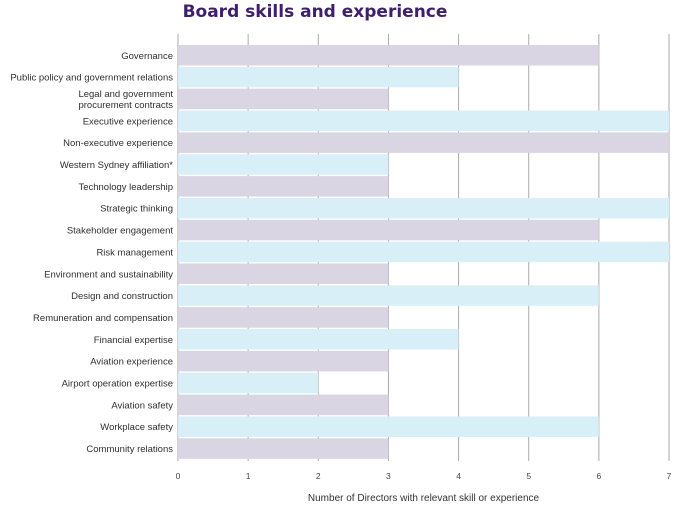  What do you see at coordinates (117, 384) in the screenshot?
I see `category-label-15: Airport operation expertise` at bounding box center [117, 384].